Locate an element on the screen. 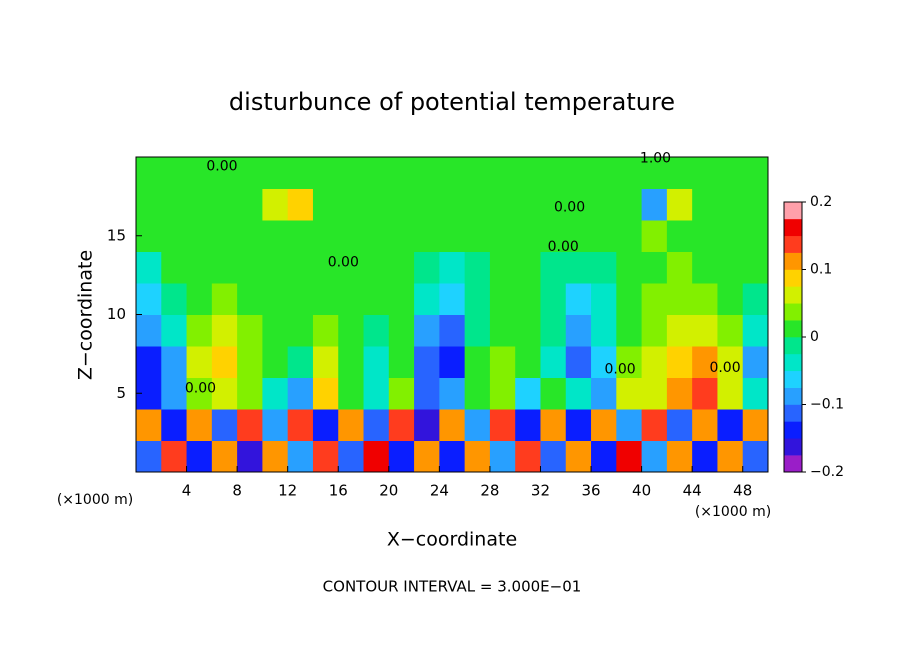 This screenshot has width=904, height=654. x-tick-label: 16 is located at coordinates (338, 491).